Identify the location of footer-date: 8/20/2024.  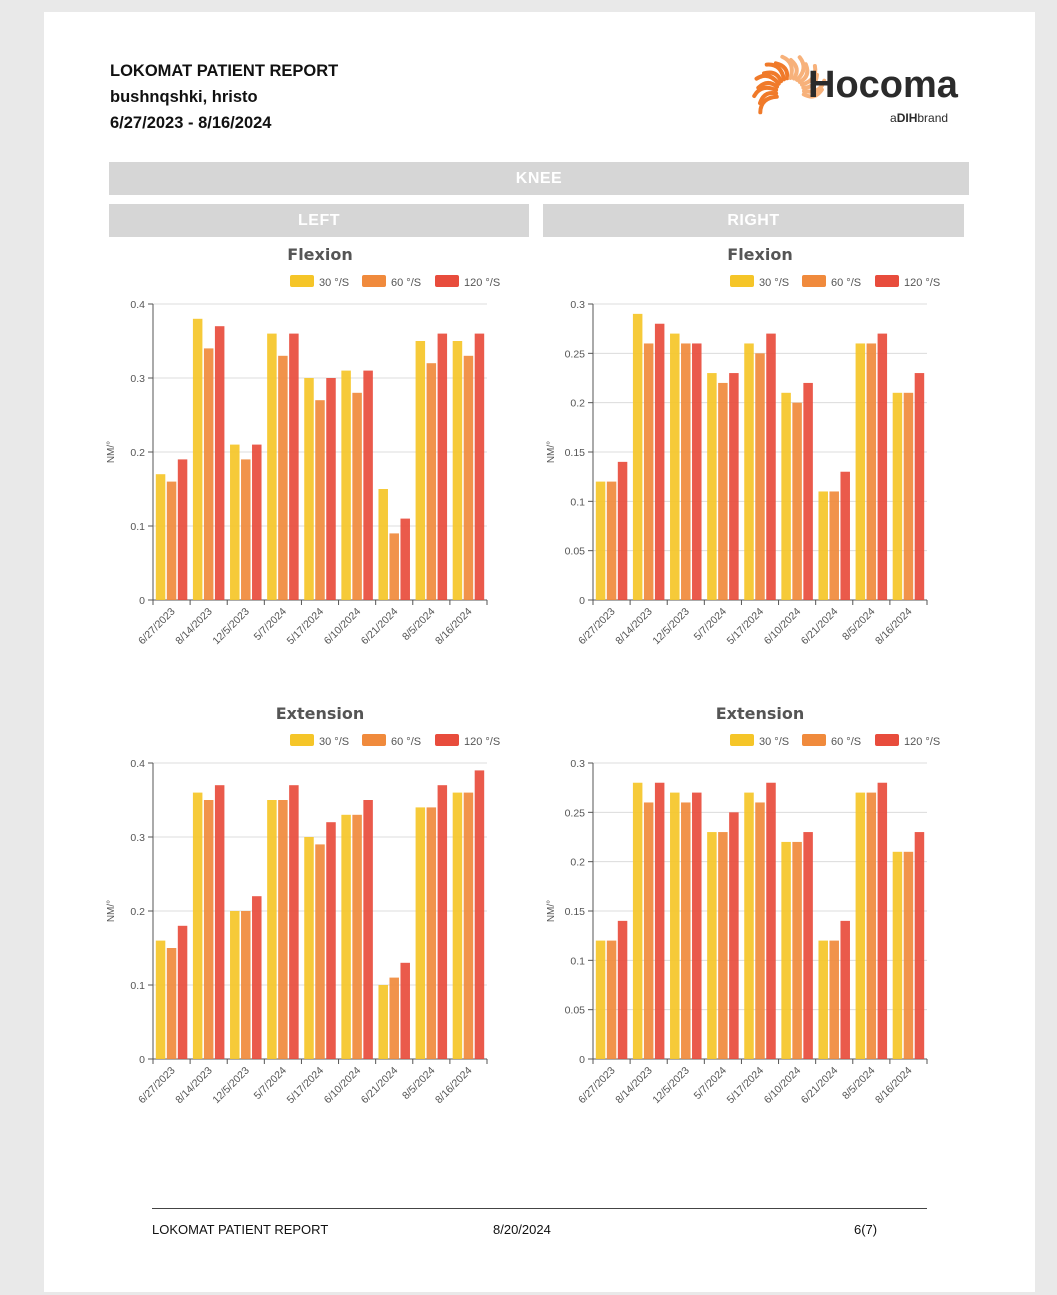
(522, 1229).